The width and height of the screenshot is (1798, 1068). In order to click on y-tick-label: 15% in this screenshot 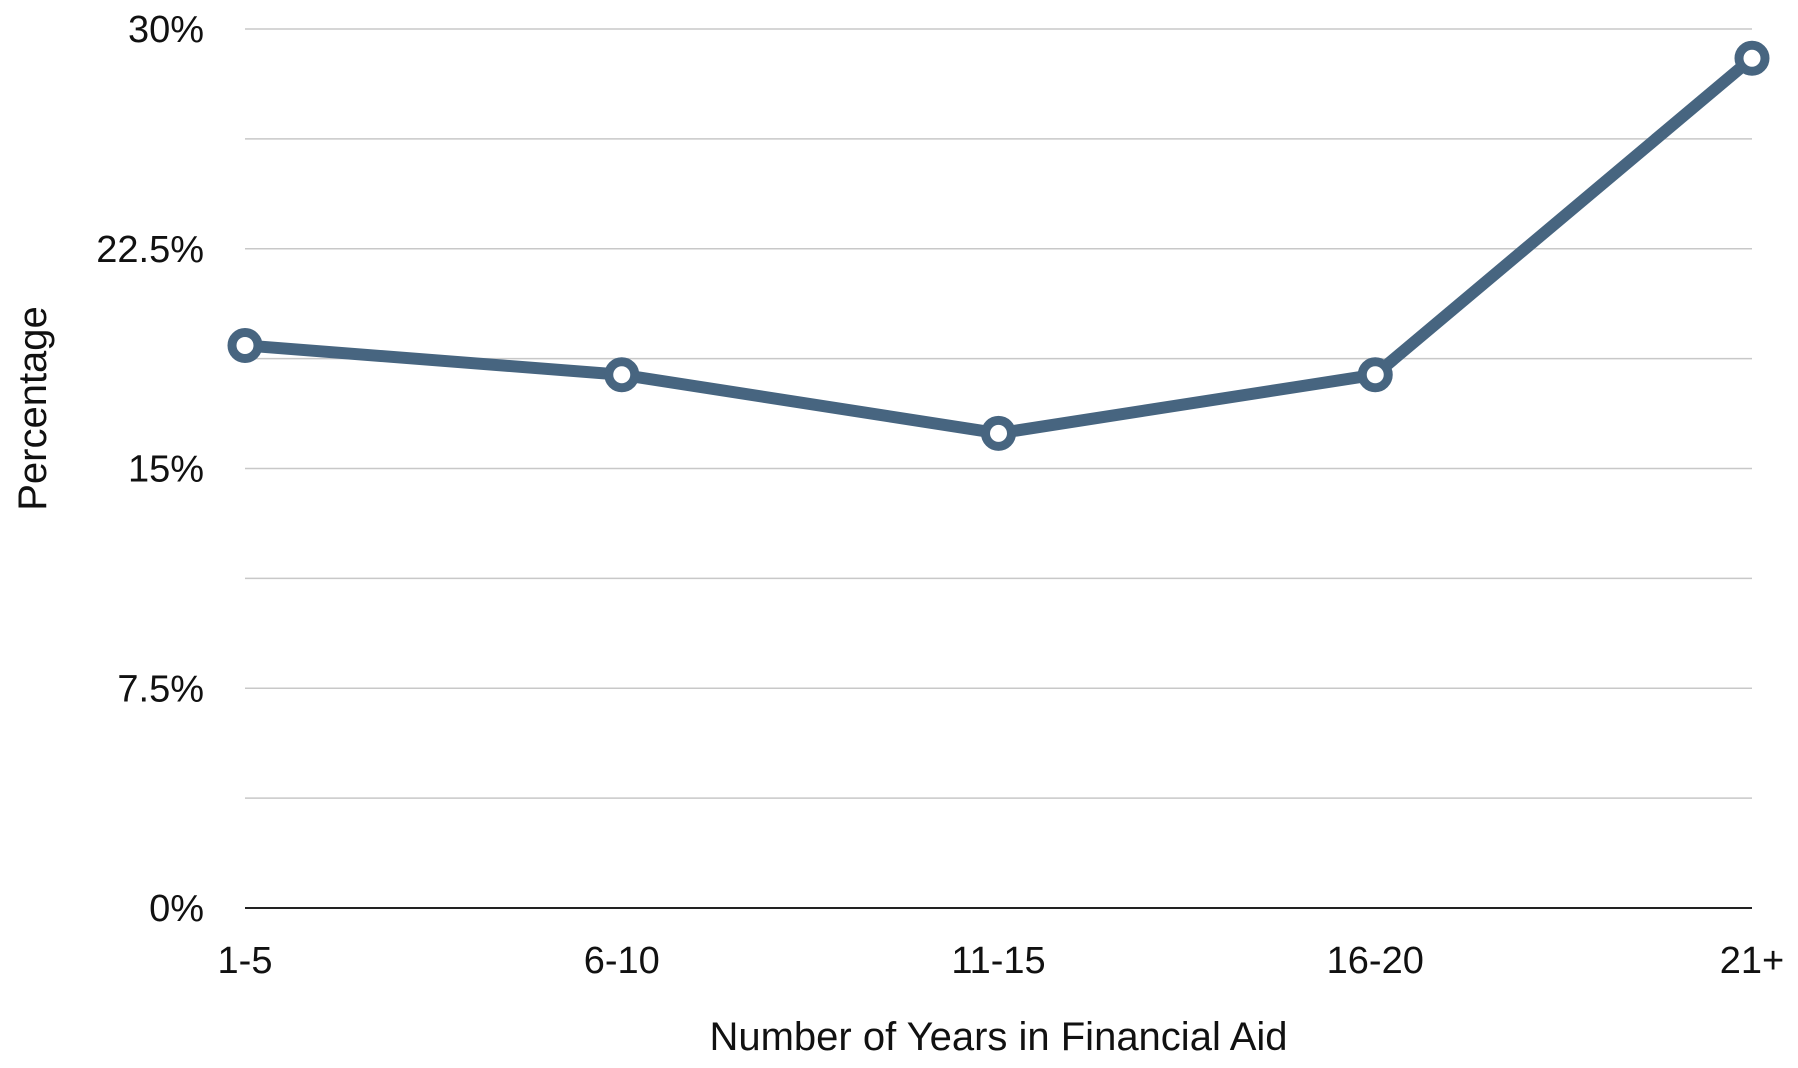, I will do `click(166, 470)`.